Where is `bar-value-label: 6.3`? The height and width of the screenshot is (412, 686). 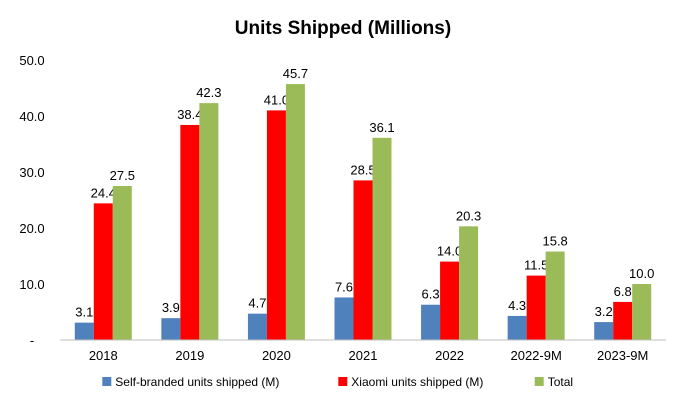
bar-value-label: 6.3 is located at coordinates (431, 294).